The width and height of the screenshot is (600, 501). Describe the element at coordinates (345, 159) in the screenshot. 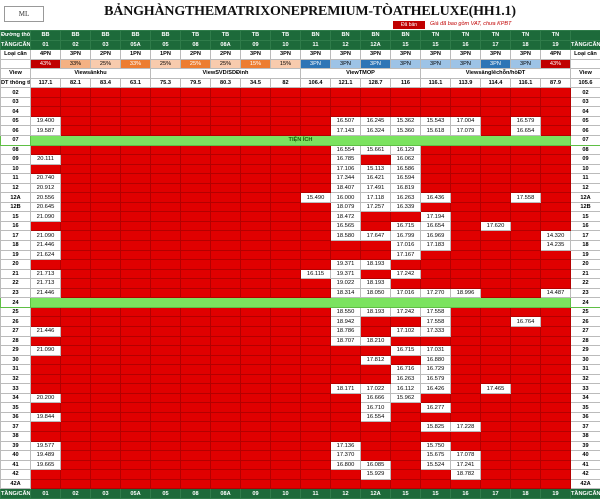

I see `unit-available-09-12: 16.785` at that location.